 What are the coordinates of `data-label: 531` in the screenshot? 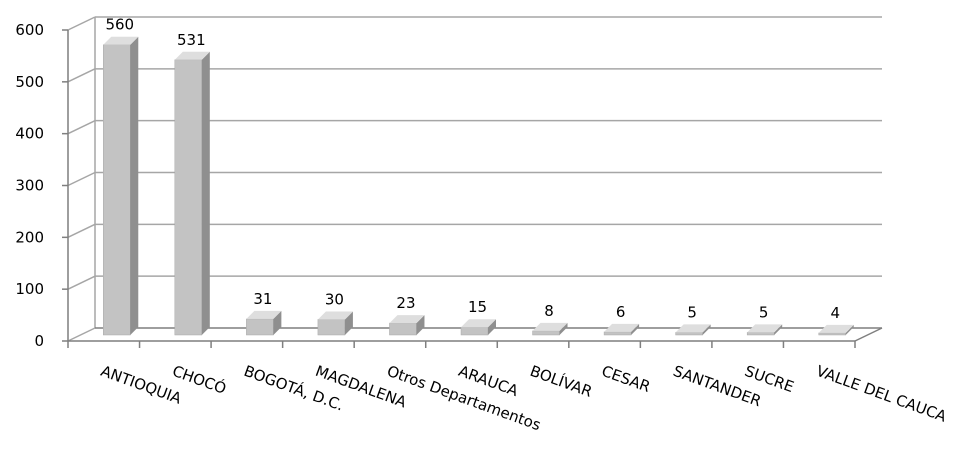 It's located at (191, 40).